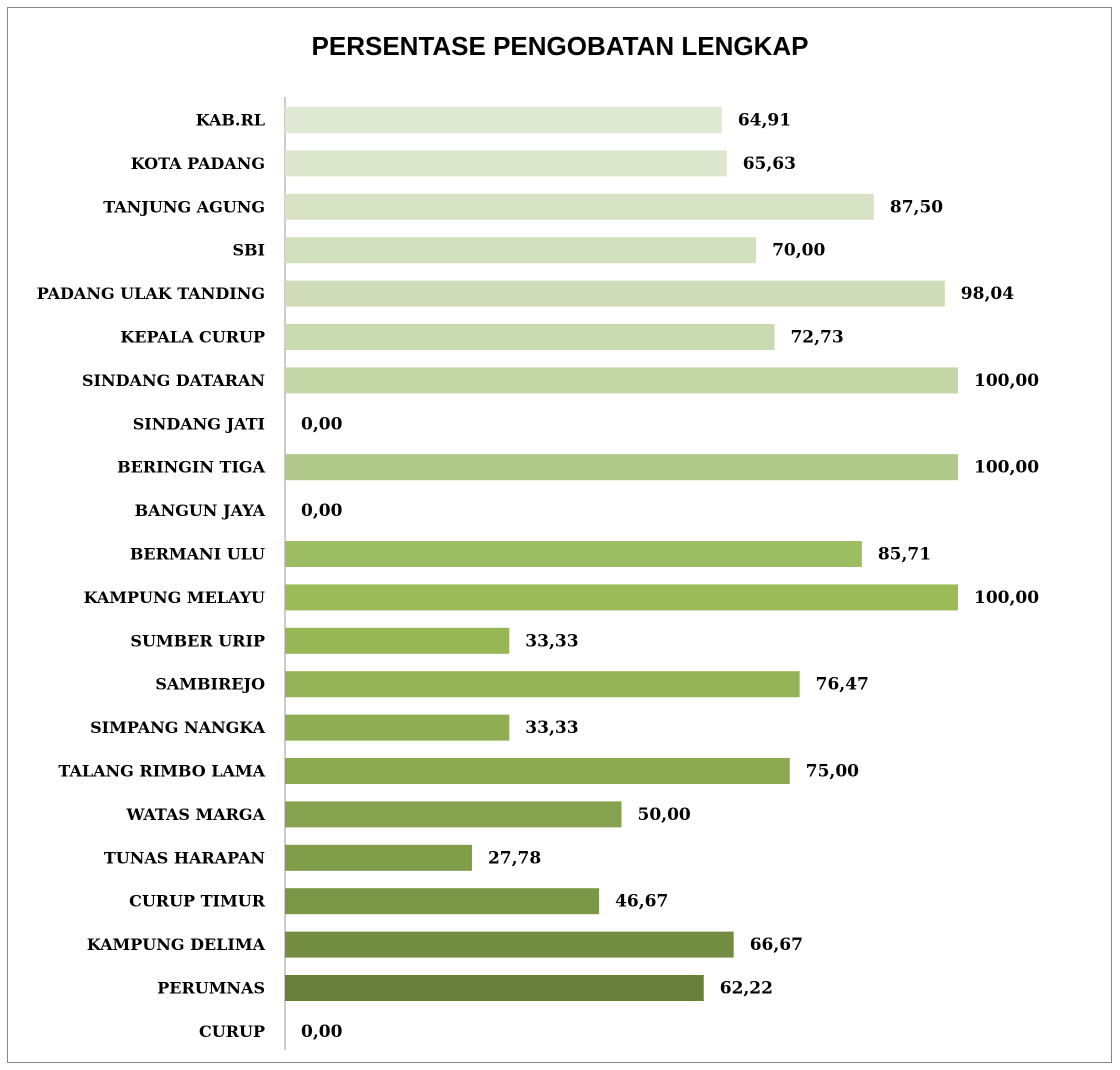 The height and width of the screenshot is (1070, 1120). Describe the element at coordinates (816, 338) in the screenshot. I see `value-label: 72,73` at that location.